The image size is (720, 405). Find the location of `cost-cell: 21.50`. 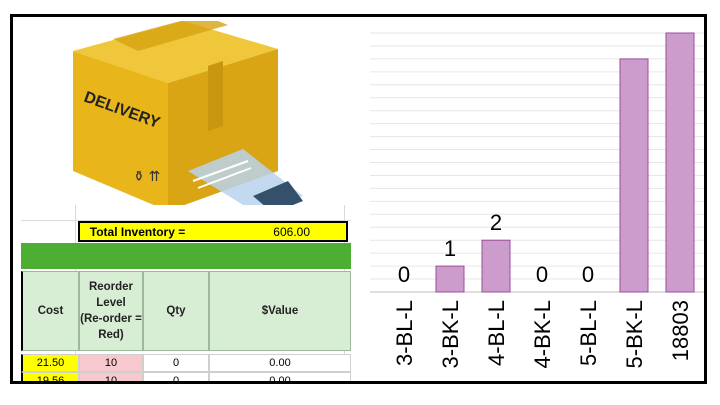

cost-cell: 21.50 is located at coordinates (50, 363).